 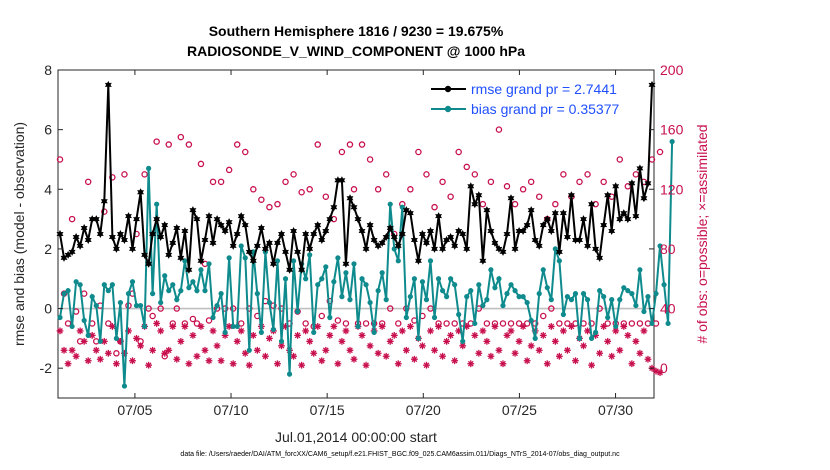 I want to click on legend-bias-label: bias grand pr = 0.35377, so click(x=545, y=109).